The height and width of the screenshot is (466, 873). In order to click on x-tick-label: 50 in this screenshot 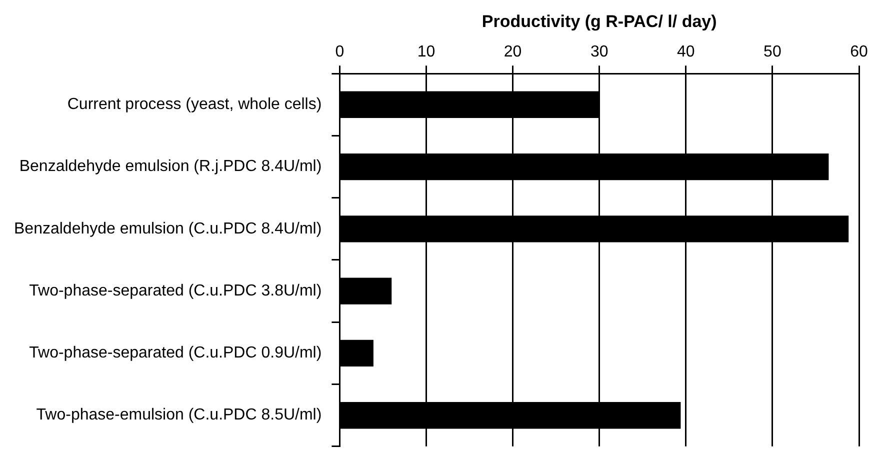, I will do `click(773, 51)`.